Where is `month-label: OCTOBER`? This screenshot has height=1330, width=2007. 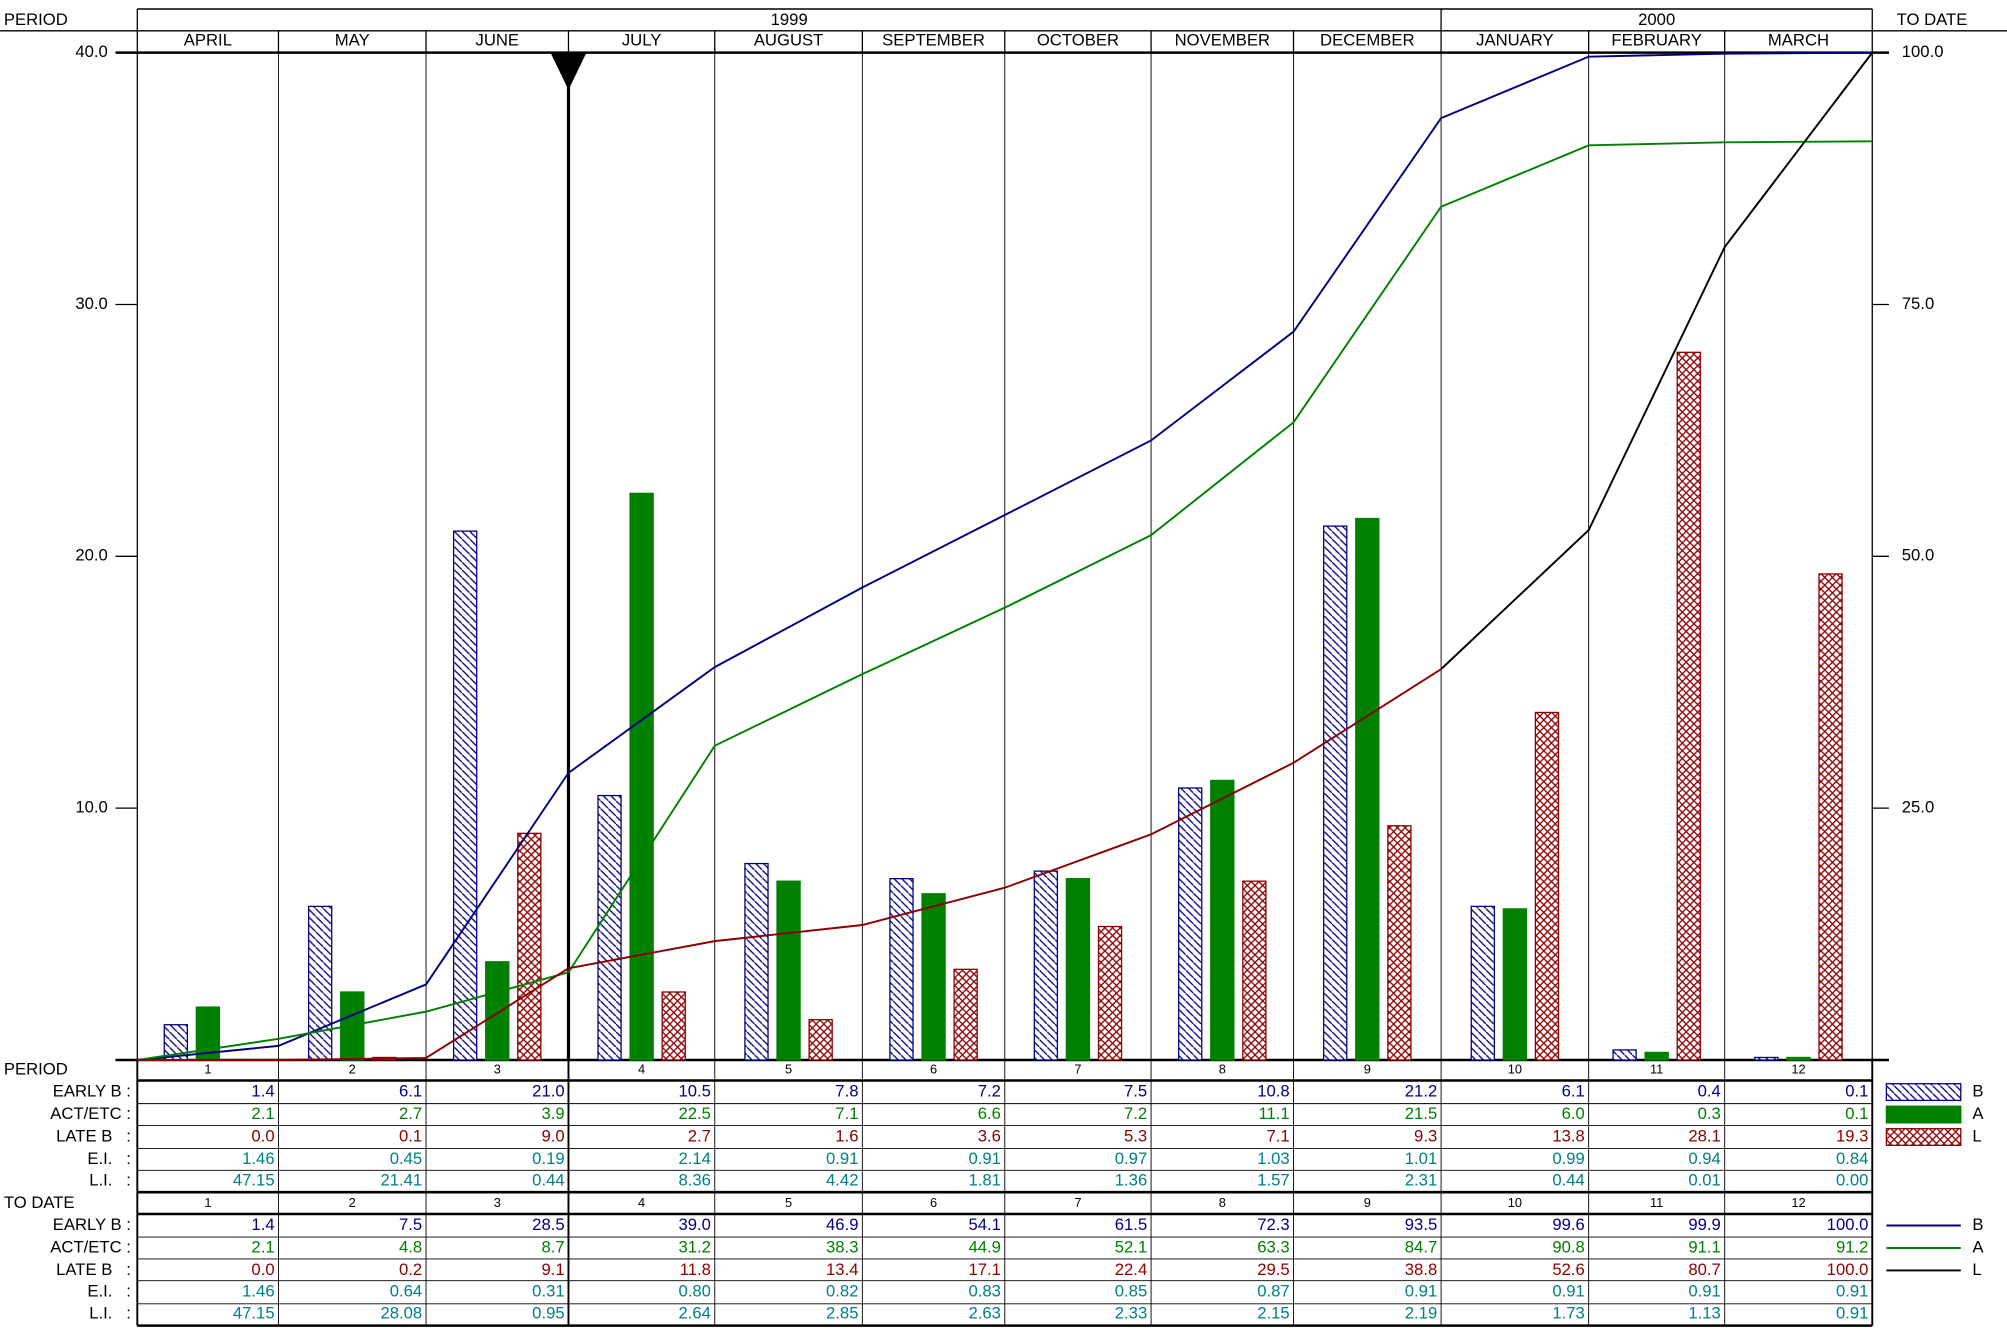
month-label: OCTOBER is located at coordinates (1078, 39).